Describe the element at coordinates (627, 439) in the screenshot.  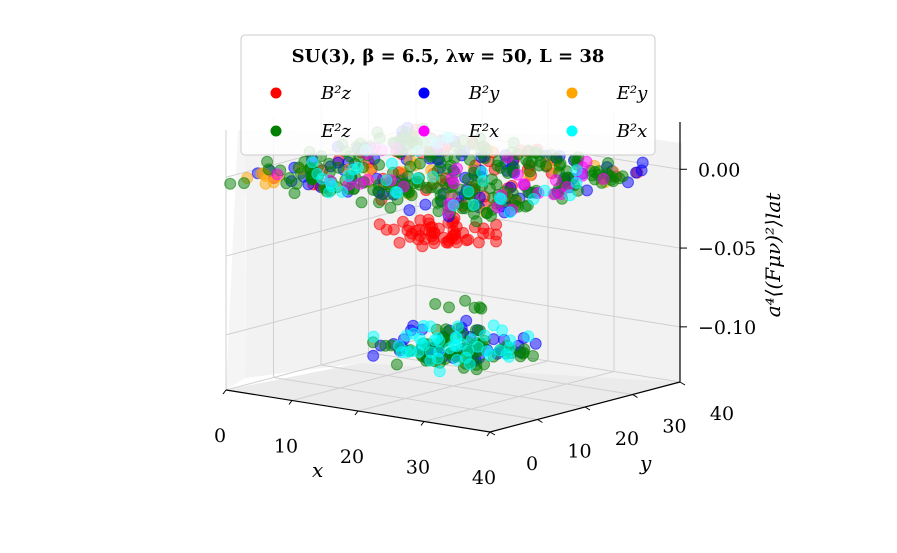
I see `y-tick-label: 20` at that location.